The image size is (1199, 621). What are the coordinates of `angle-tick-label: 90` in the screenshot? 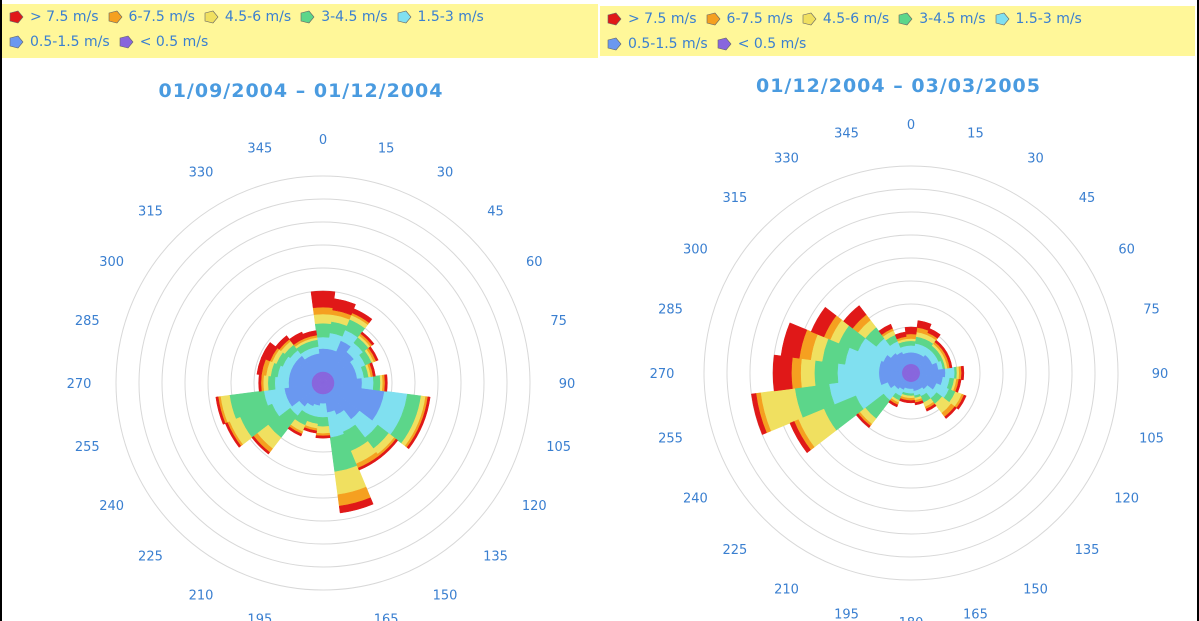 It's located at (1160, 374).